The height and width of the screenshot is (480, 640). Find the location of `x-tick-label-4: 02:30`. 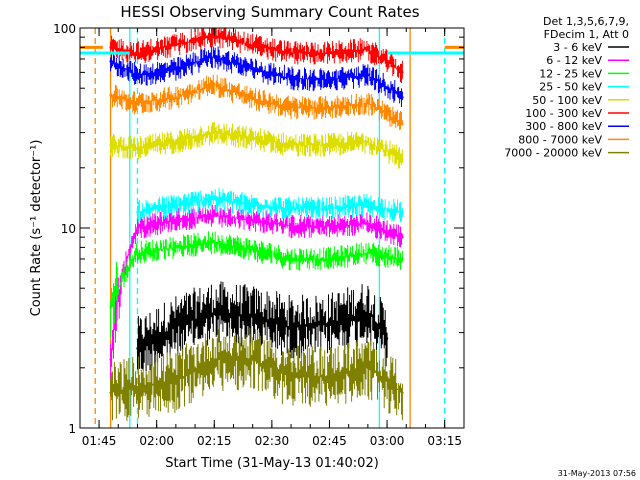

x-tick-label-4: 02:30 is located at coordinates (272, 441).